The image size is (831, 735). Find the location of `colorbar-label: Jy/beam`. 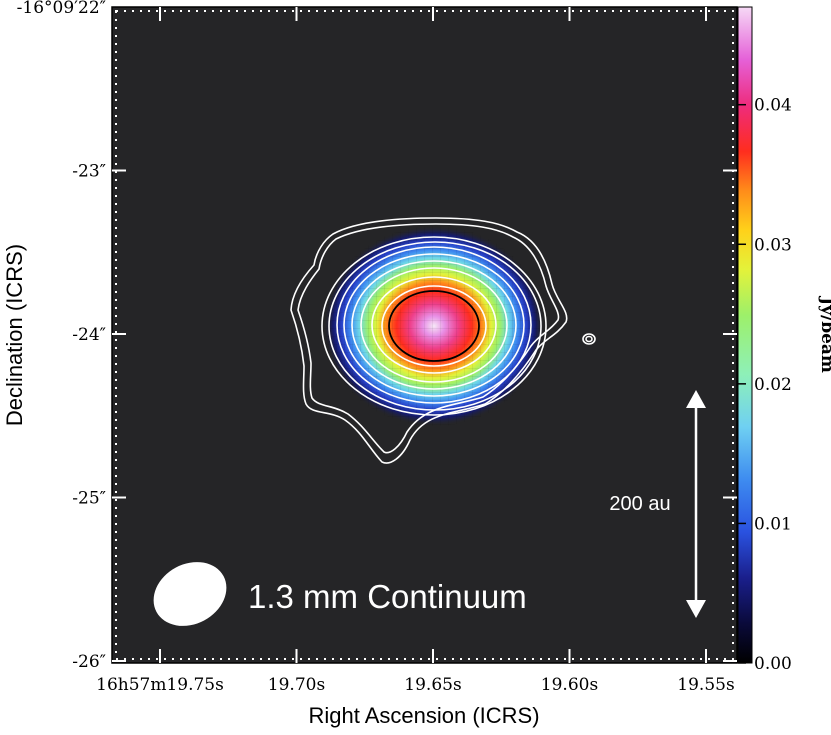

colorbar-label: Jy/beam is located at coordinates (824, 334).